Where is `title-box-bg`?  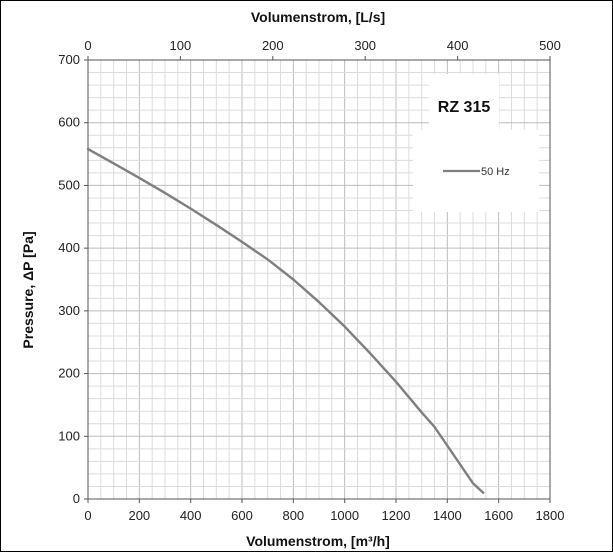 title-box-bg is located at coordinates (464, 102).